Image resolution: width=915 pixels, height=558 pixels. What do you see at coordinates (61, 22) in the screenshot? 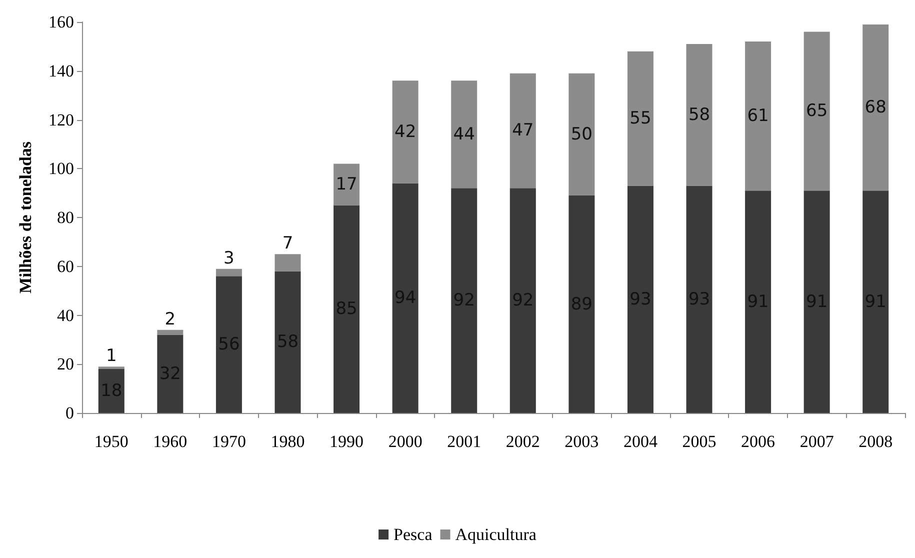
I see `y-tick-label: 160` at bounding box center [61, 22].